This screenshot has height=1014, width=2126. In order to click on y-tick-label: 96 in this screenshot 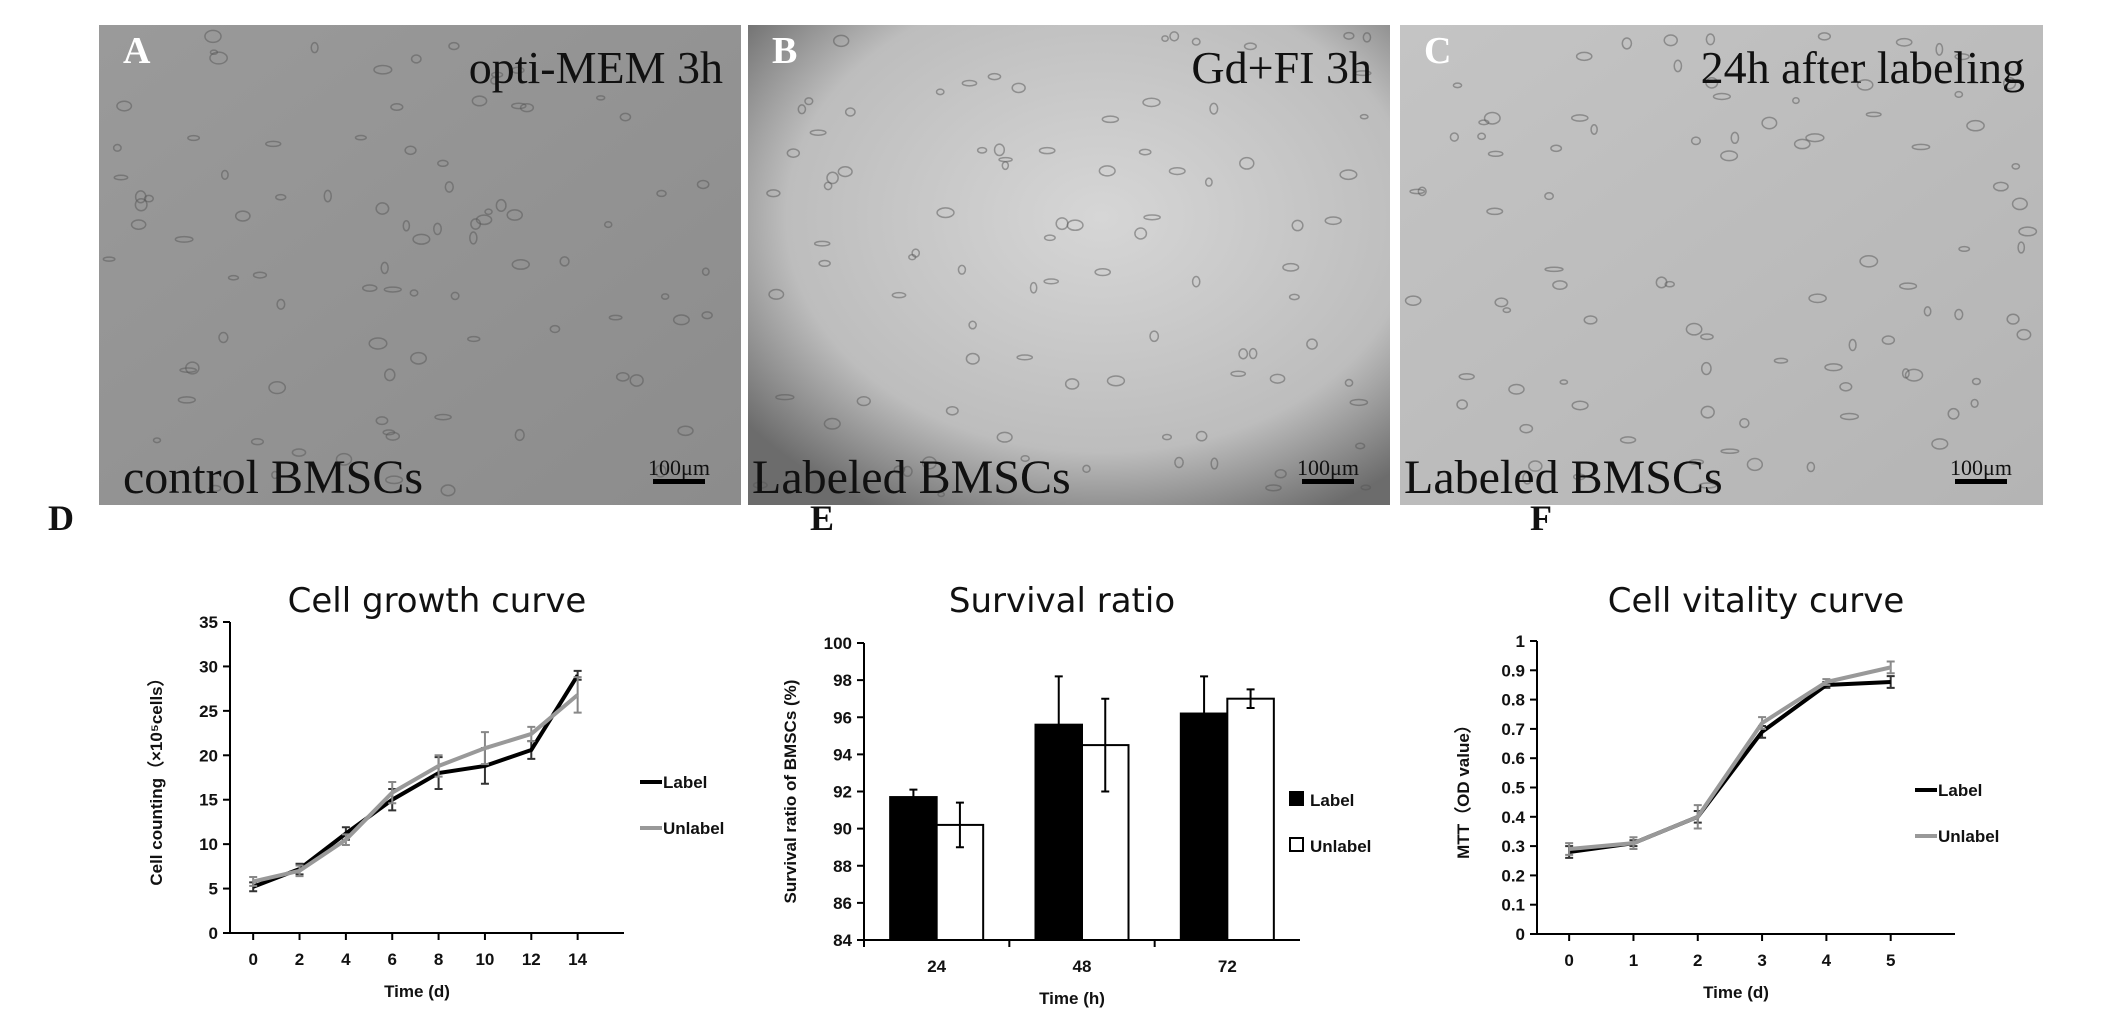, I will do `click(842, 717)`.